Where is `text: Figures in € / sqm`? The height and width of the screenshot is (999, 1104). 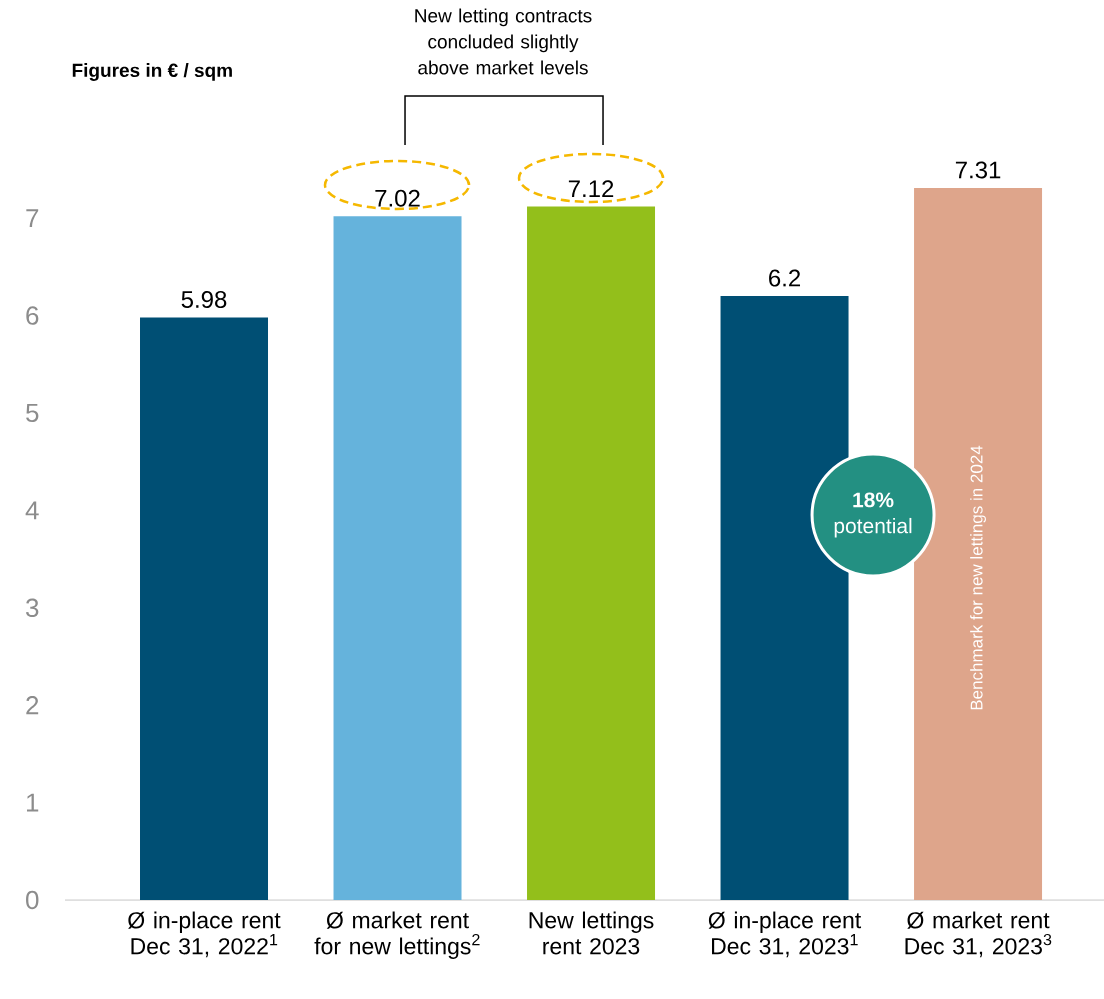
text: Figures in € / sqm is located at coordinates (152, 72).